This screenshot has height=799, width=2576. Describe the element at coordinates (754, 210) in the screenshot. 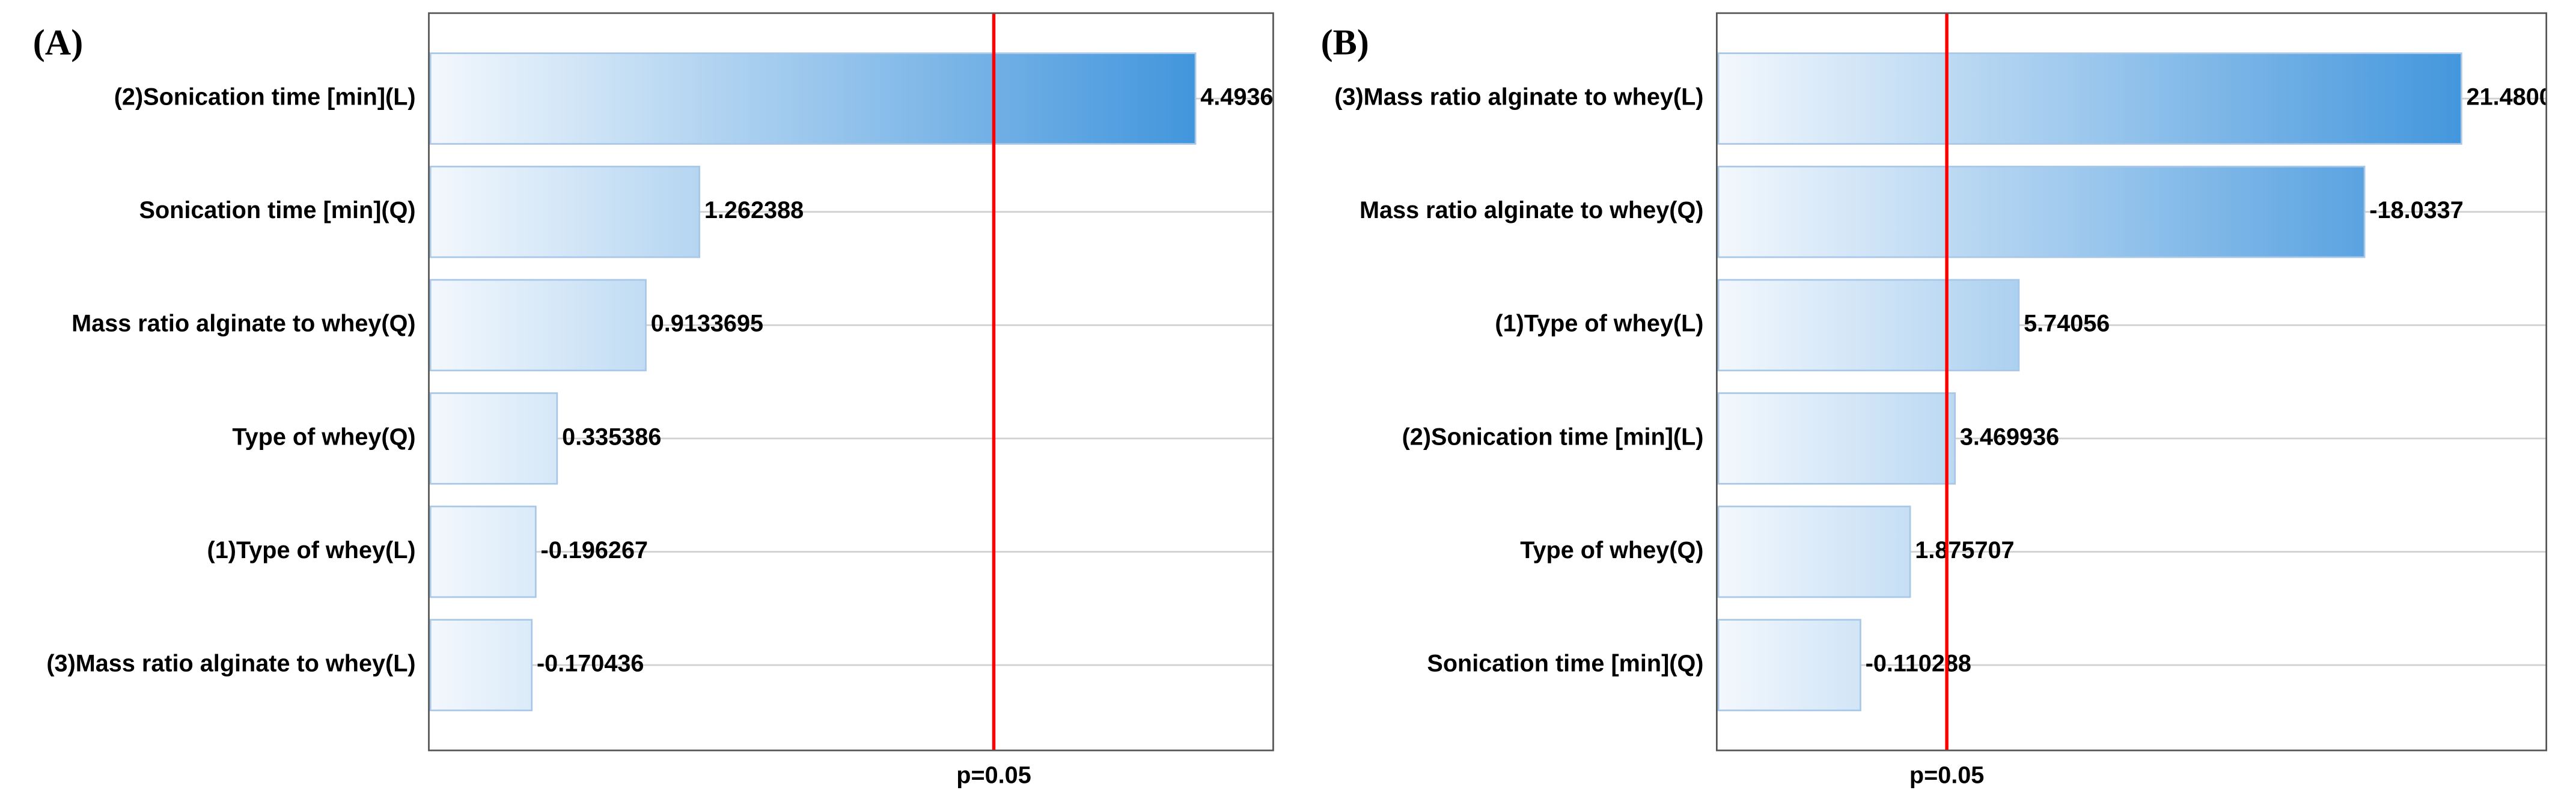

I see `value-label: 1.262388` at that location.